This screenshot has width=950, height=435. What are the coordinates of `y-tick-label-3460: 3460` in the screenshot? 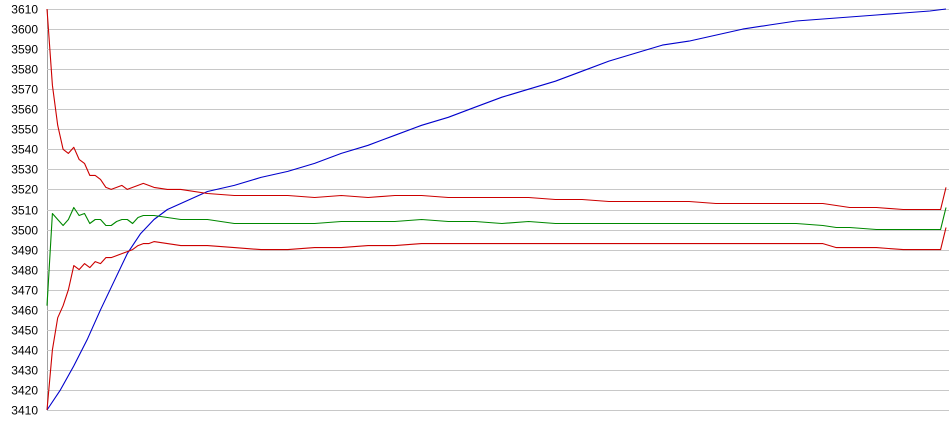 It's located at (24, 311).